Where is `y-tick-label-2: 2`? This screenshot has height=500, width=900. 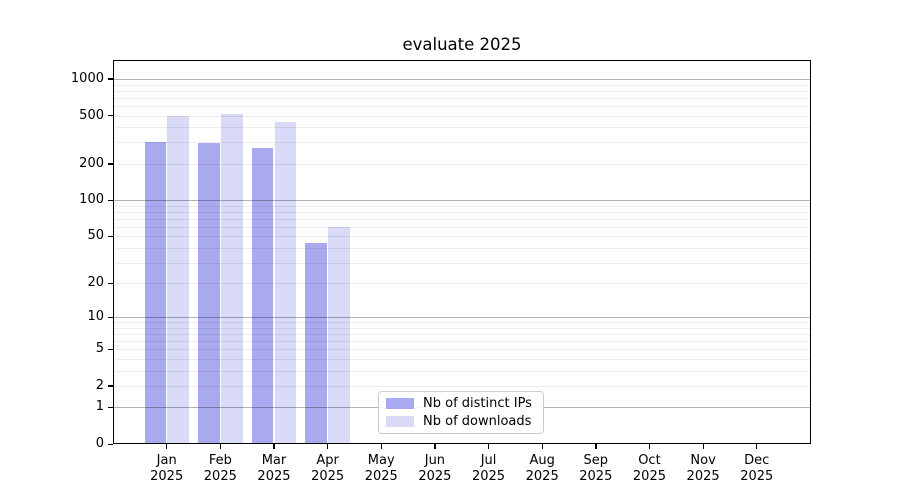 y-tick-label-2: 2 is located at coordinates (99, 385).